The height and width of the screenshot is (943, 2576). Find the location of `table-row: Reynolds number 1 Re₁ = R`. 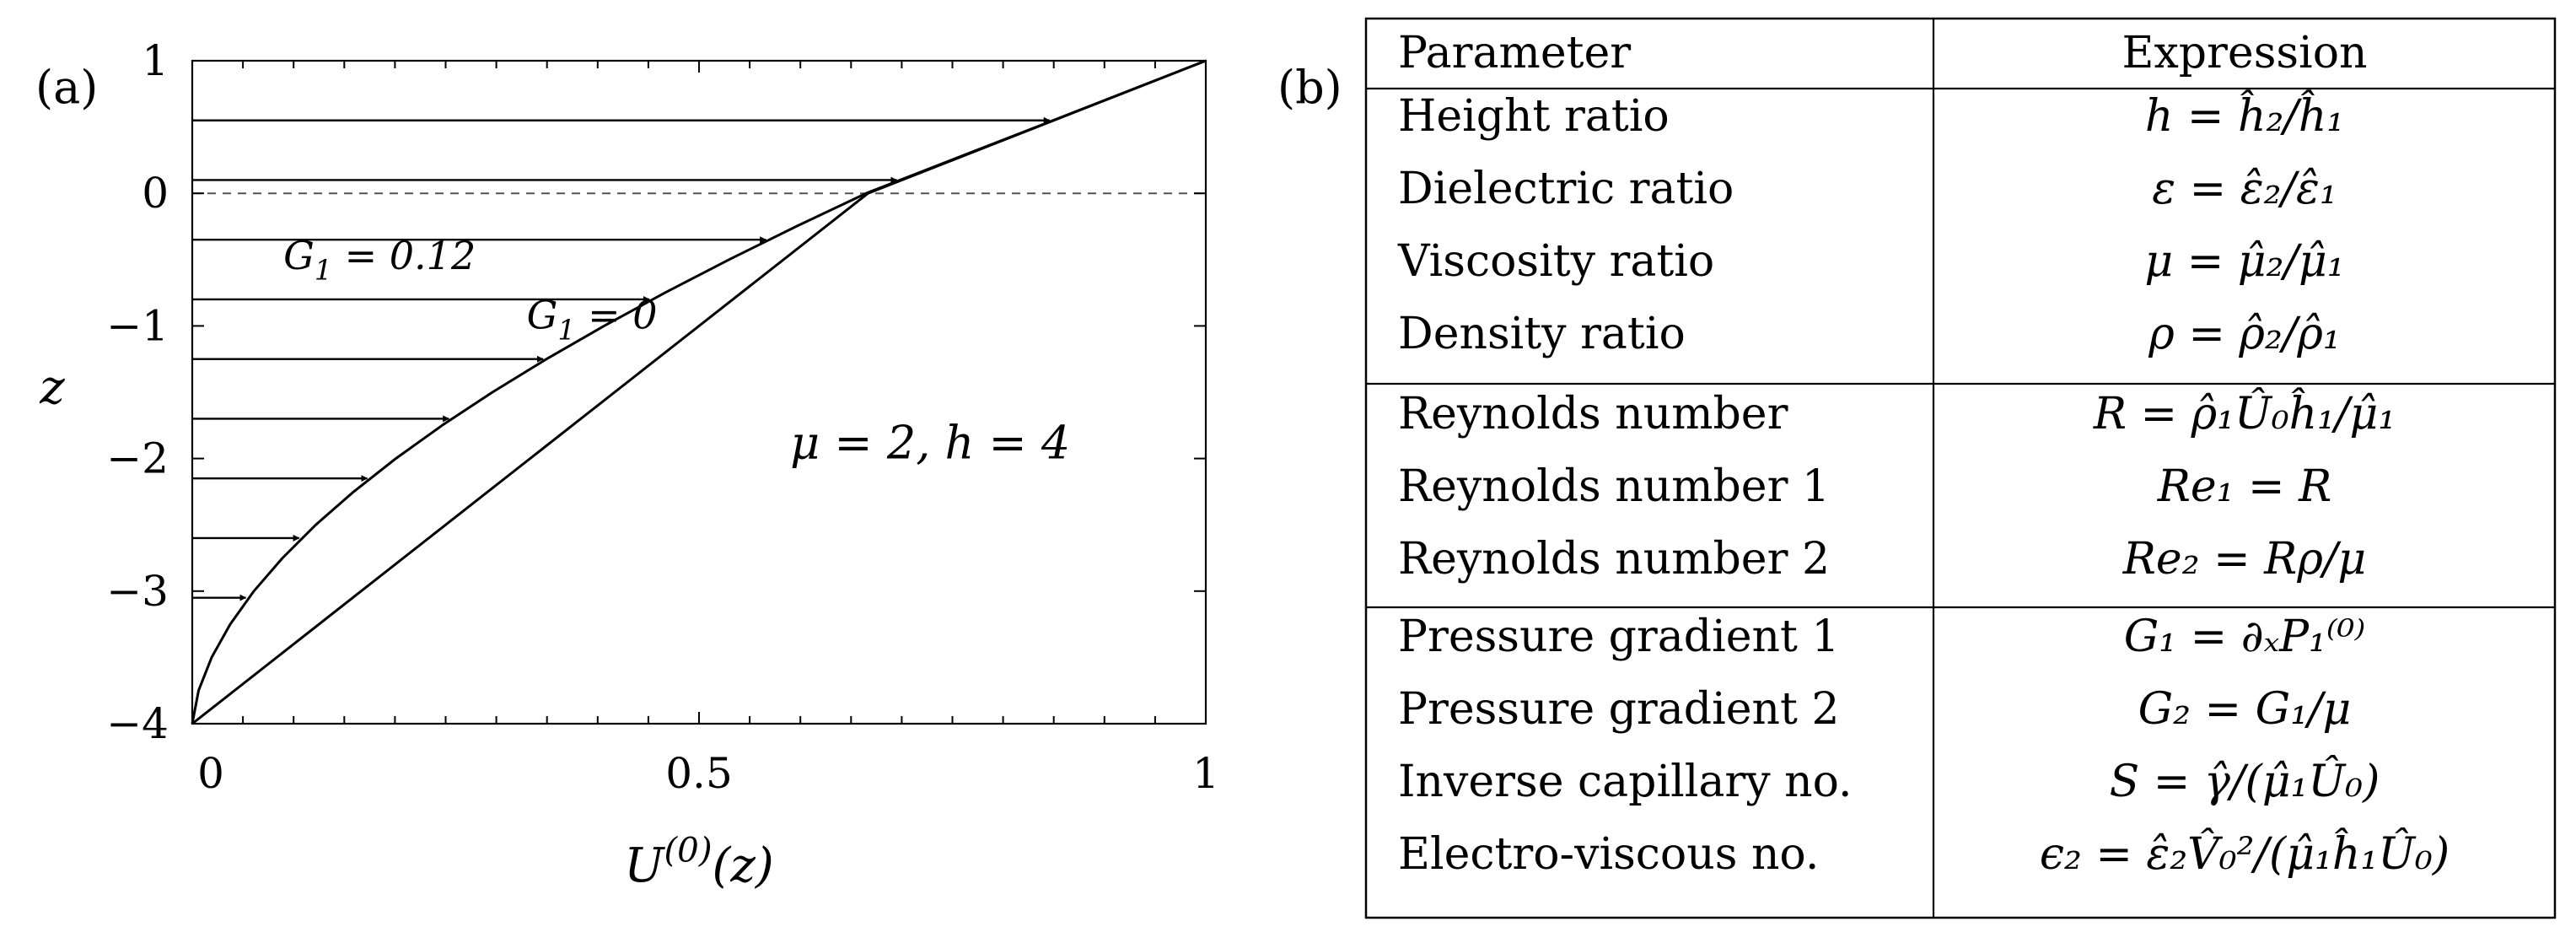

table-row: Reynolds number 1 Re₁ = R is located at coordinates (1864, 486).